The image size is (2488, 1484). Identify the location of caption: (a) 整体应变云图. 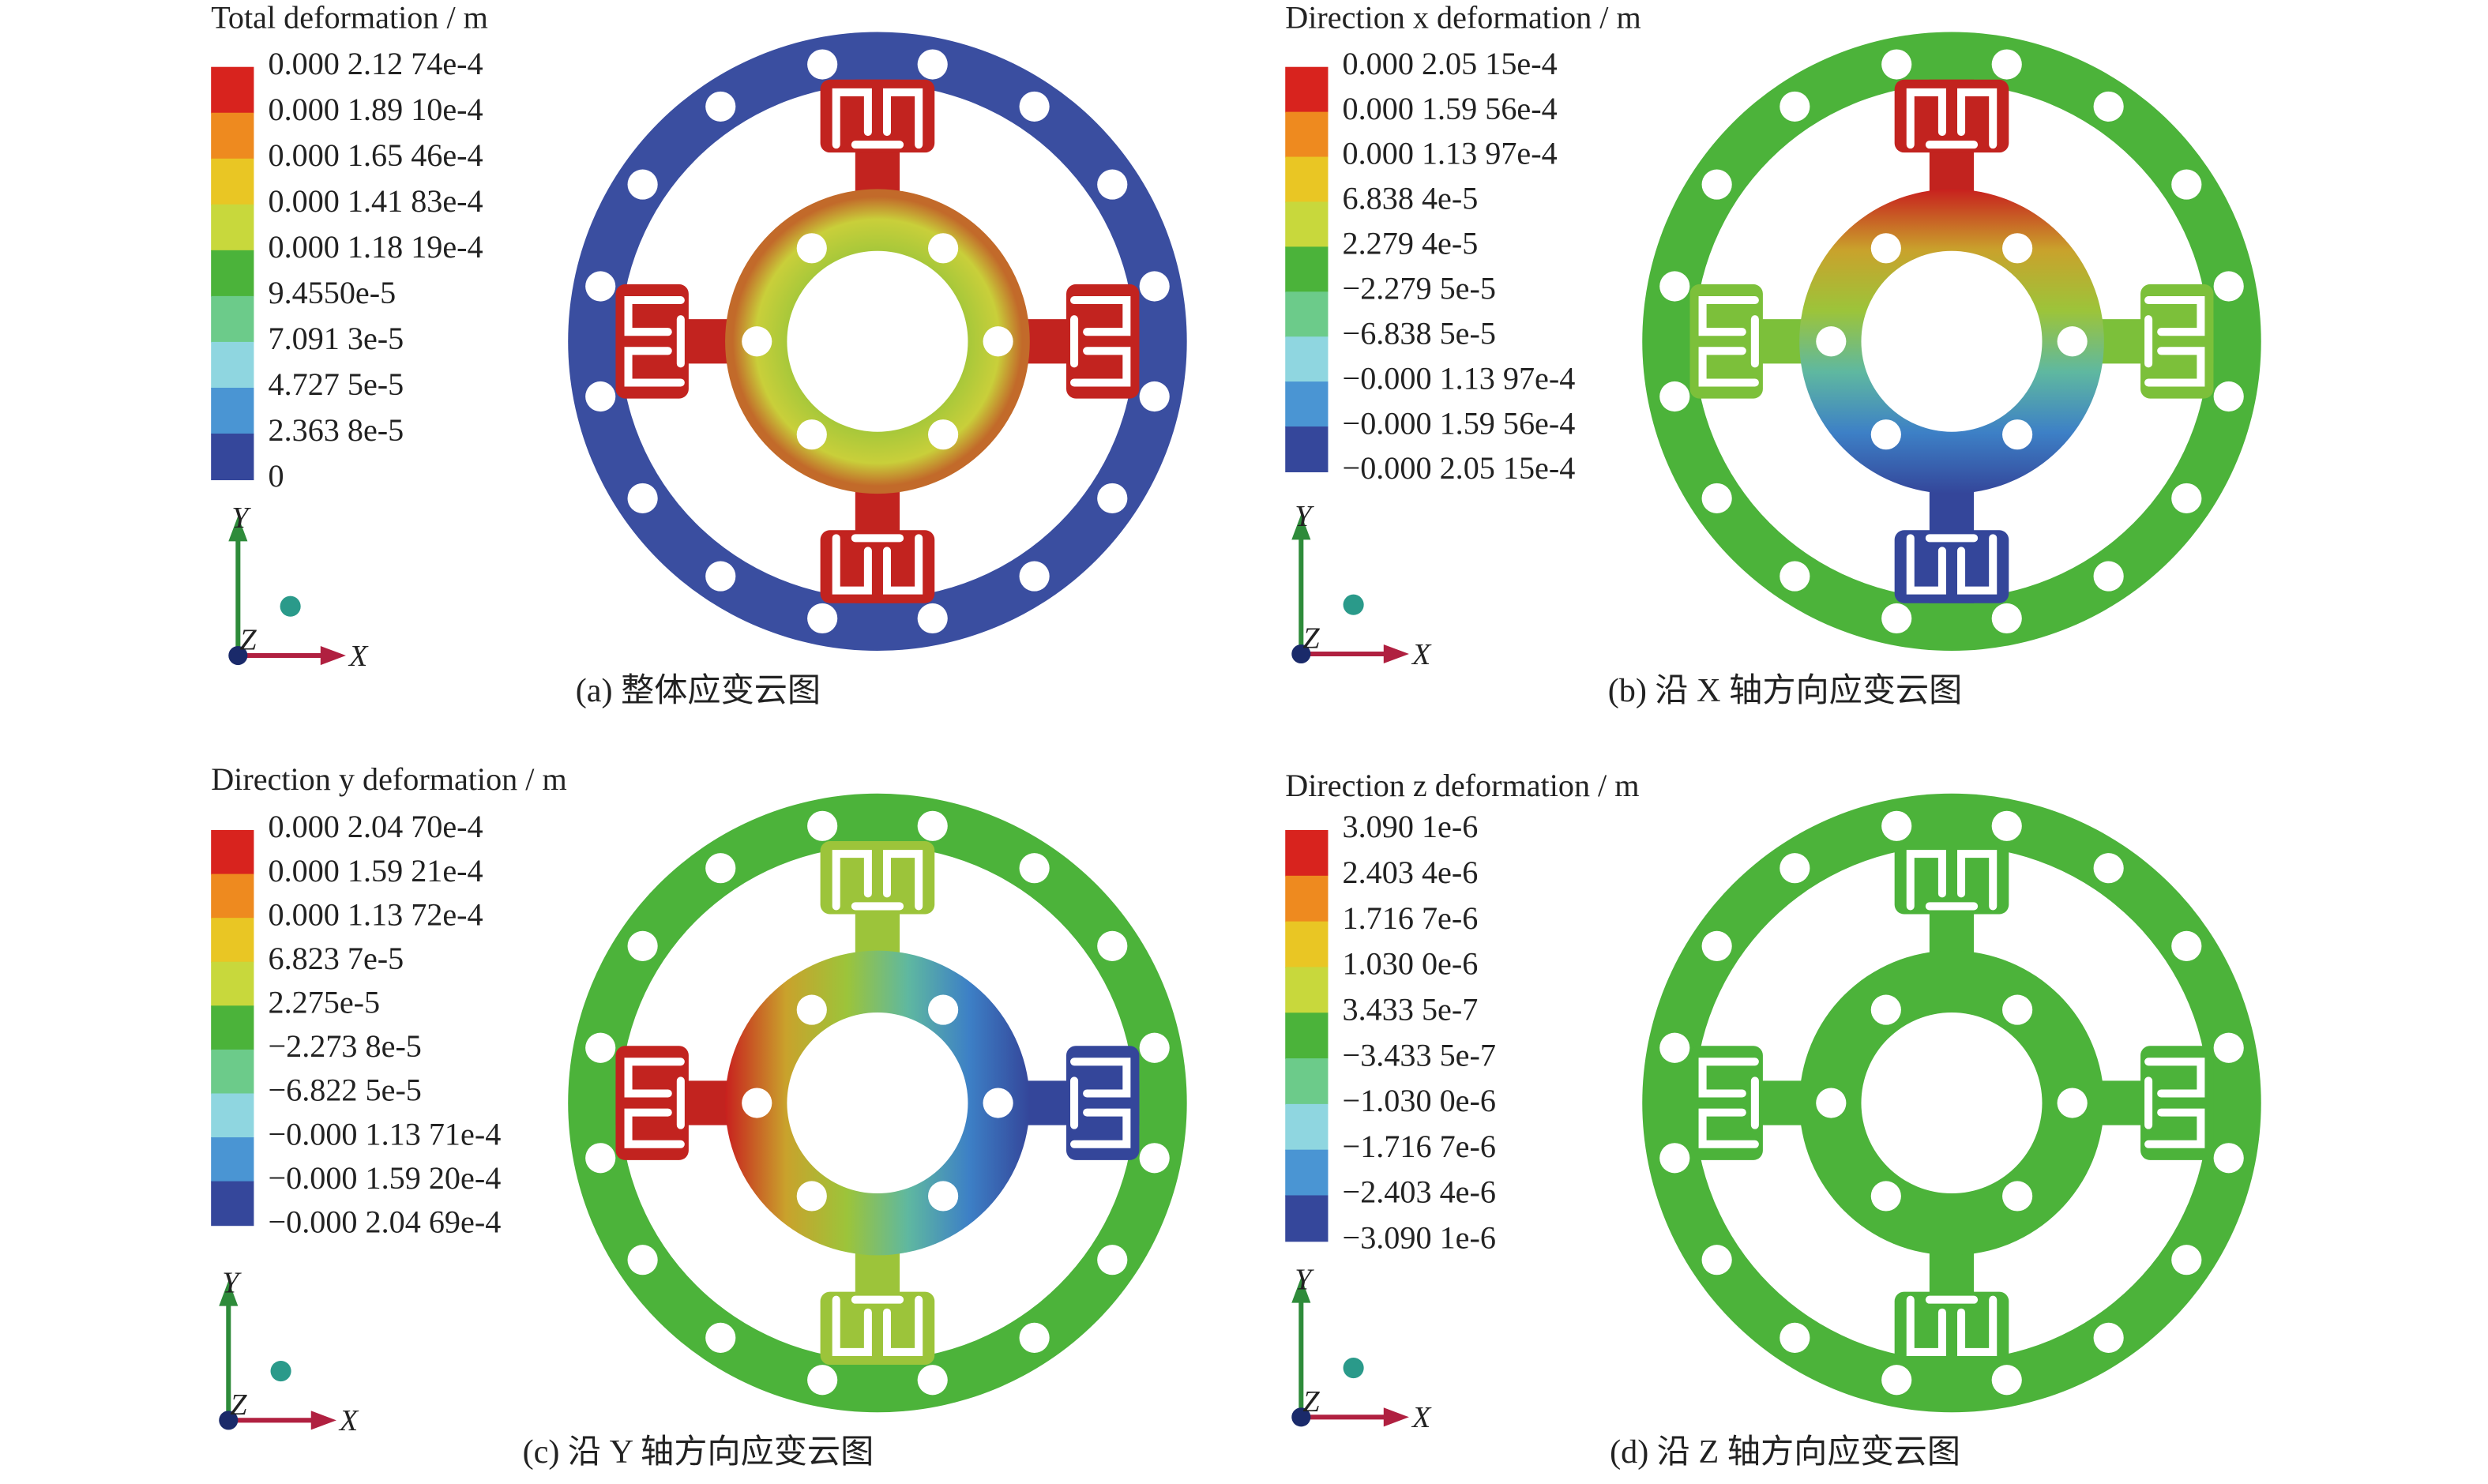
(698, 690).